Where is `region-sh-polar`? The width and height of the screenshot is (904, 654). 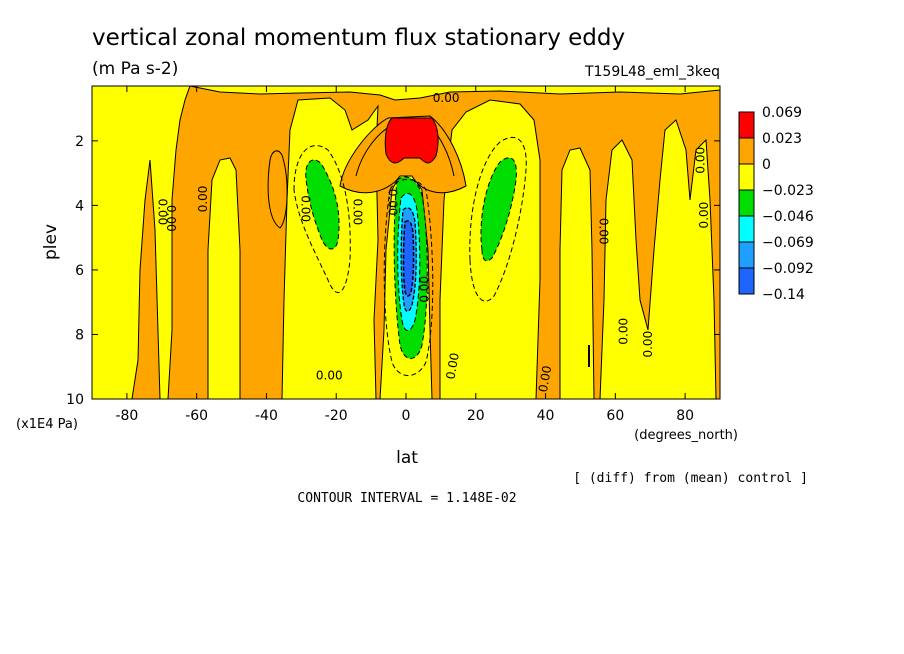
region-sh-polar is located at coordinates (141, 242).